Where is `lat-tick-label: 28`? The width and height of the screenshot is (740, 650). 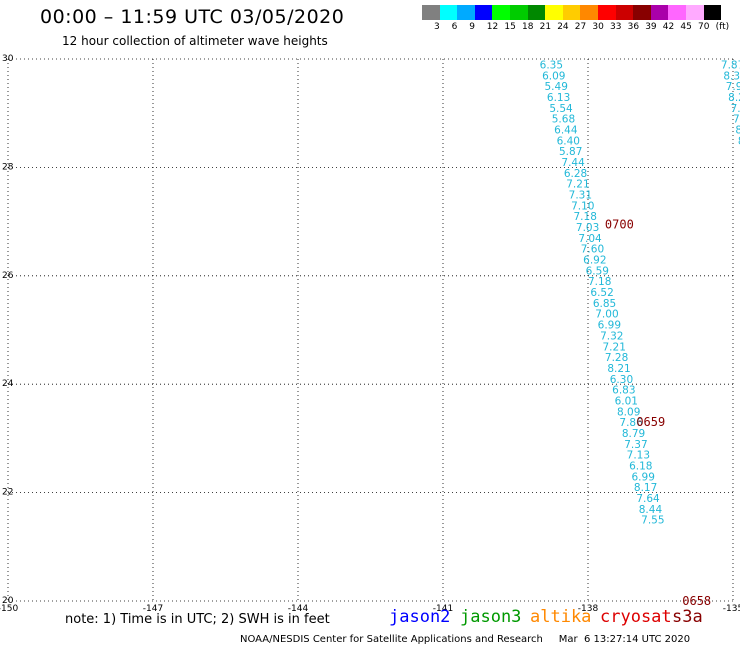
lat-tick-label: 28 is located at coordinates (8, 167).